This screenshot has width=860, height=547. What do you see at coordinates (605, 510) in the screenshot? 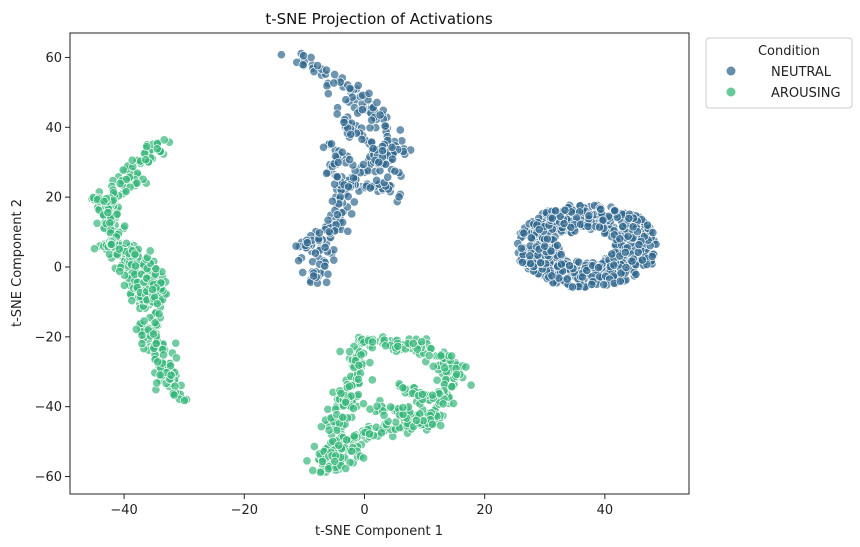
I see `x-tick-label: 40` at bounding box center [605, 510].